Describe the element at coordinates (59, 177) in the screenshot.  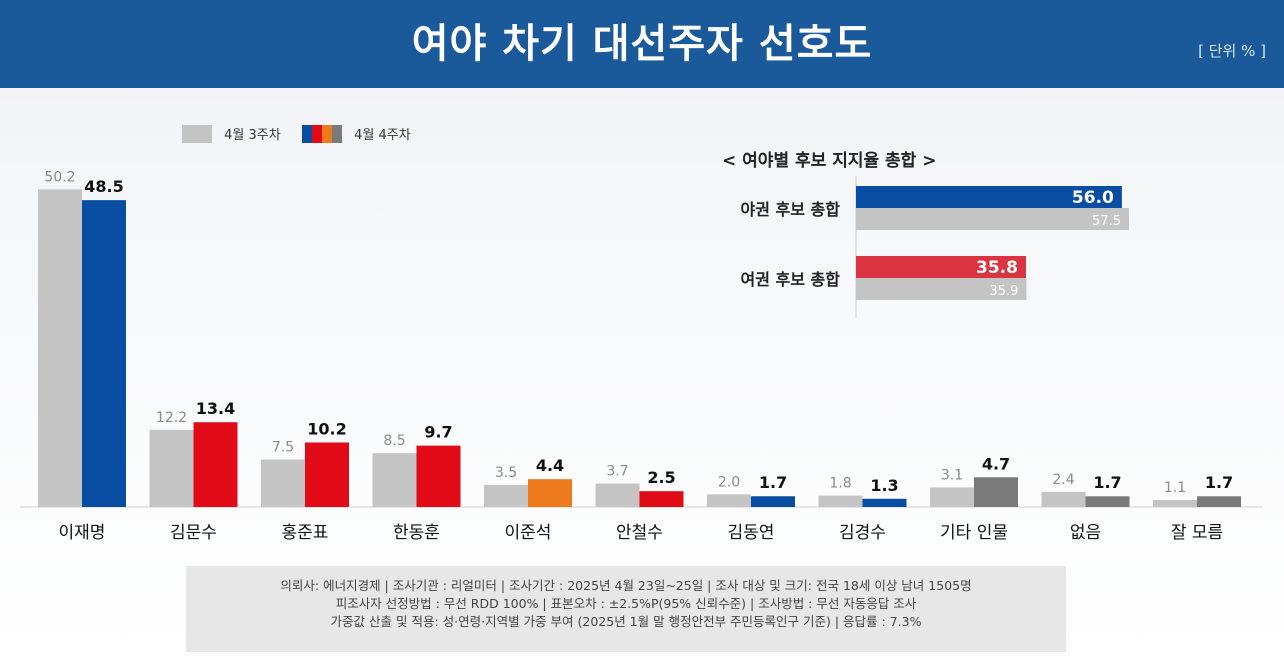
I see `value-label-prev-0: 50.2` at that location.